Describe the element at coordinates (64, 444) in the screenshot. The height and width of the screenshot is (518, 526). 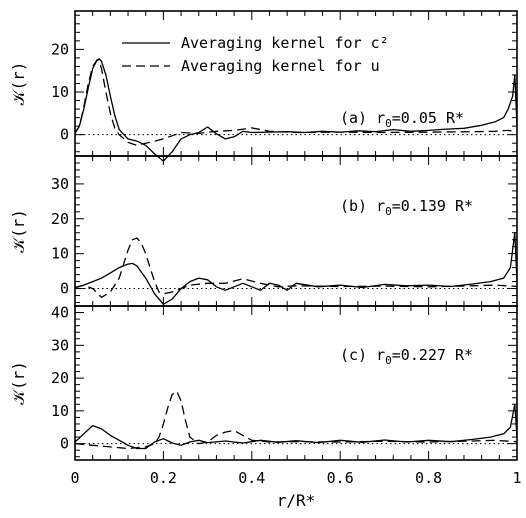
I see `panel-c-ytick-label: 0` at that location.